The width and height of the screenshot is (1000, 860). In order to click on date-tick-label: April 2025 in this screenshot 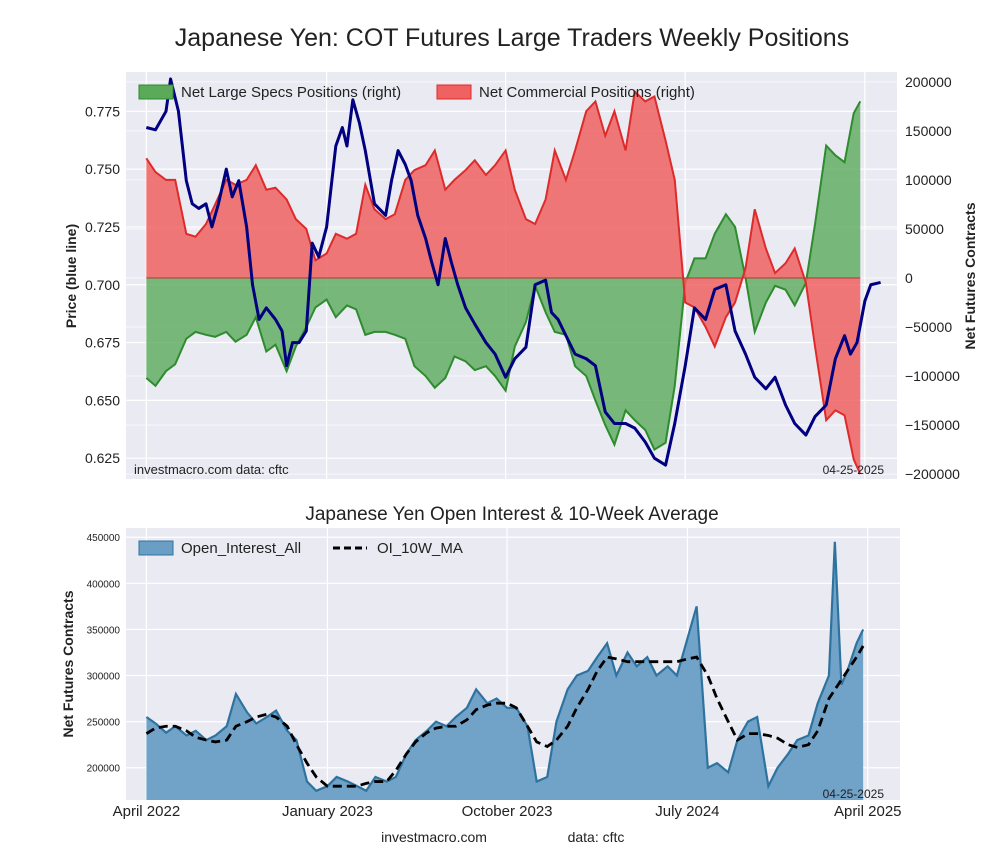, I will do `click(868, 811)`.